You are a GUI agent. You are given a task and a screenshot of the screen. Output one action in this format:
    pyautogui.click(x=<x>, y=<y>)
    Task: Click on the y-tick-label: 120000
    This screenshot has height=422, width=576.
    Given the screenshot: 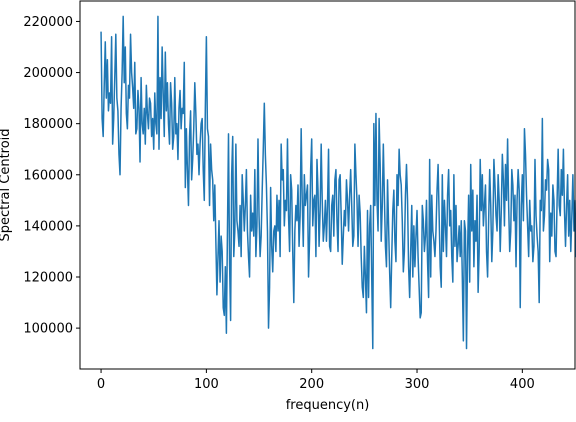 What is the action you would take?
    pyautogui.click(x=48, y=278)
    